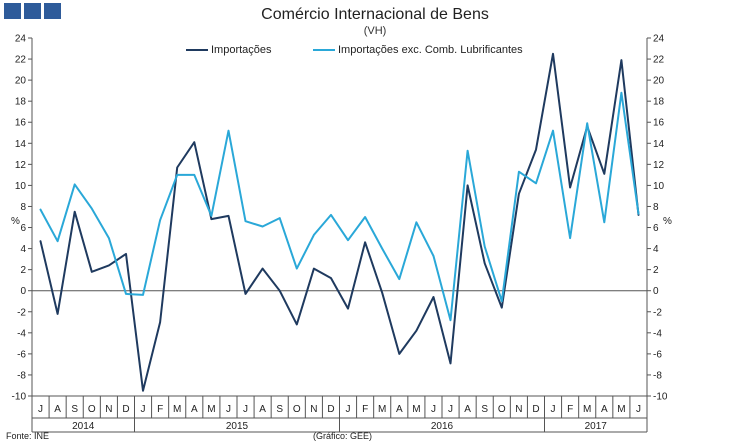  I want to click on legend-label-importacoes: Importações, so click(241, 50).